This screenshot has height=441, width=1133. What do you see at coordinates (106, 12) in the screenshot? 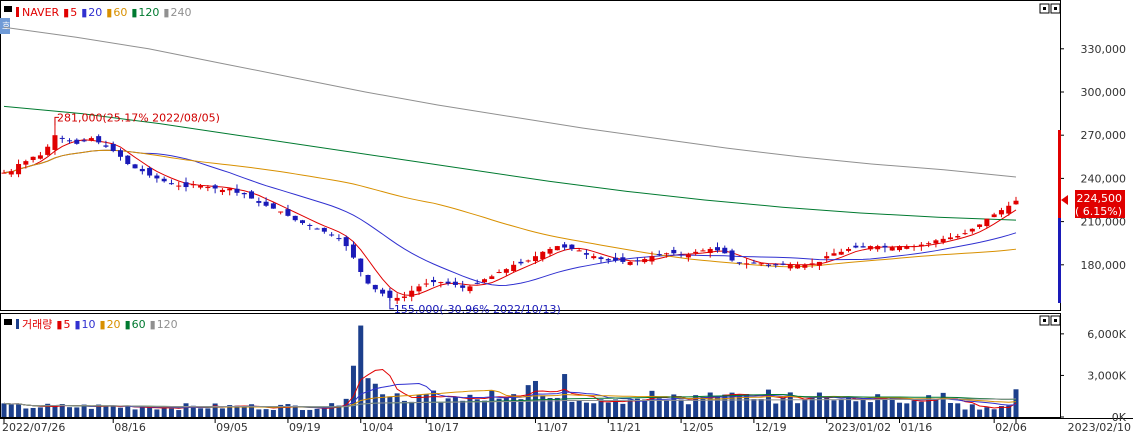
I see `price-legend-text: NAVER ▮5 ▮20 ▮60 ▮120 ▮240` at bounding box center [106, 12].